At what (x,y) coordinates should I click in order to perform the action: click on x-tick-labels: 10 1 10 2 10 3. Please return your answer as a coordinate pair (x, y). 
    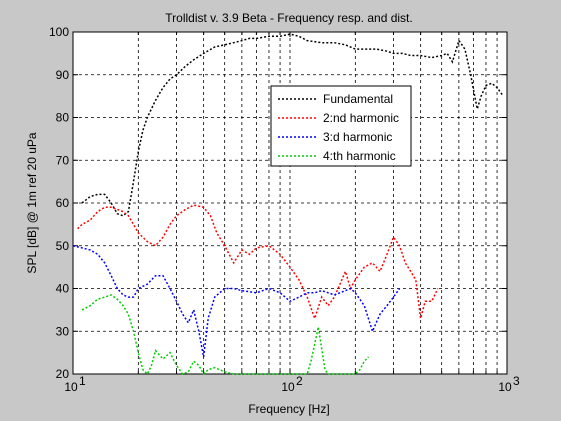
    Looking at the image, I should click on (292, 384).